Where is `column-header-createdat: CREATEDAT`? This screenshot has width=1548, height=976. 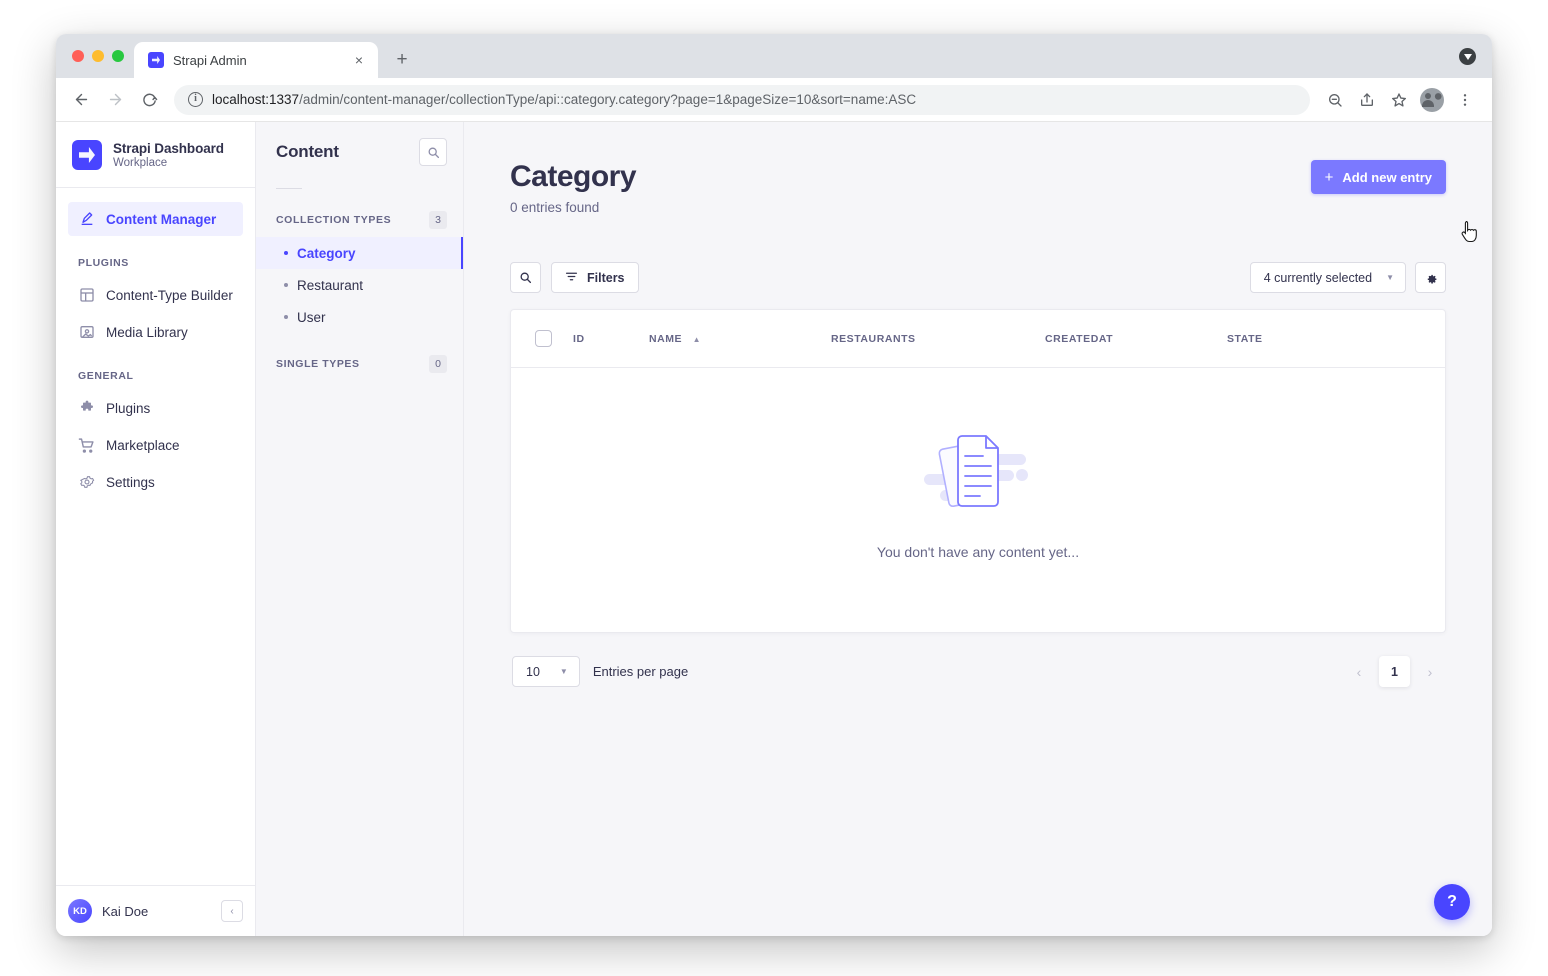
column-header-createdat: CREATEDAT is located at coordinates (1136, 339).